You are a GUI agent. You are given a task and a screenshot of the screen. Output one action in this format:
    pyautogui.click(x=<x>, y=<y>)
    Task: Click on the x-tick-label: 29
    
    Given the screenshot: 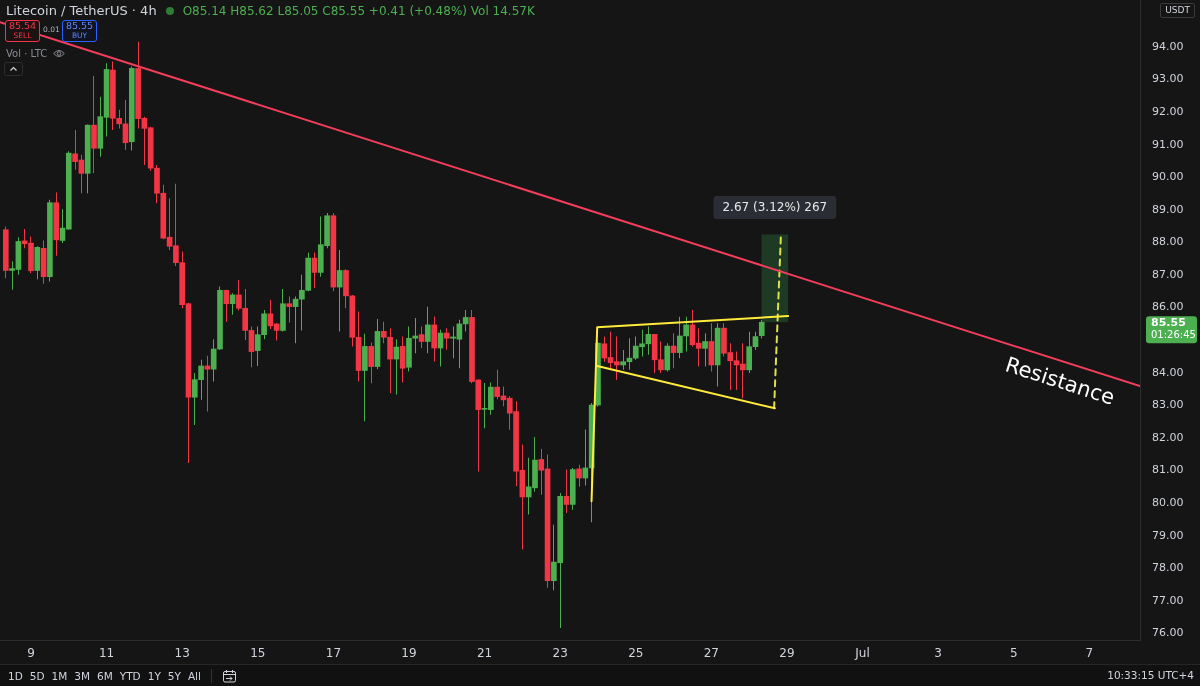 What is the action you would take?
    pyautogui.click(x=787, y=653)
    